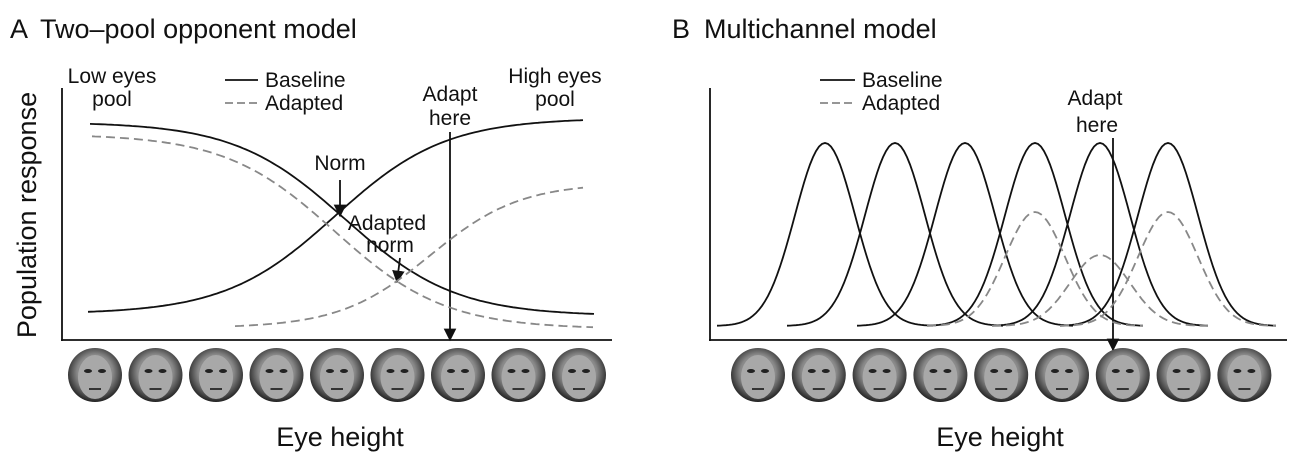  I want to click on panel-letter: A, so click(19, 29).